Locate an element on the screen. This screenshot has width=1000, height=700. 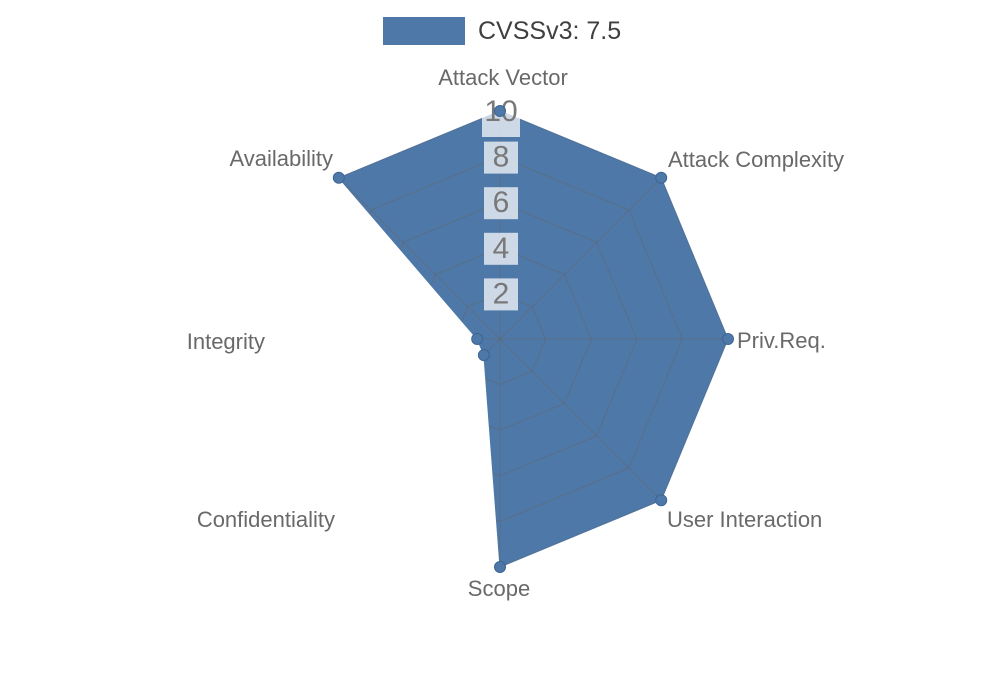
legend: CVSSv3: 7.5 is located at coordinates (502, 31).